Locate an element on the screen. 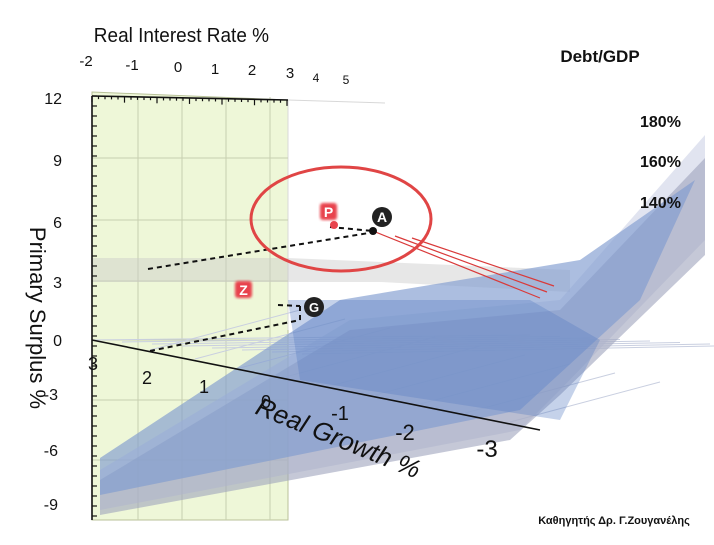 Image resolution: width=714 pixels, height=545 pixels. floor-grid-line is located at coordinates (225, 330).